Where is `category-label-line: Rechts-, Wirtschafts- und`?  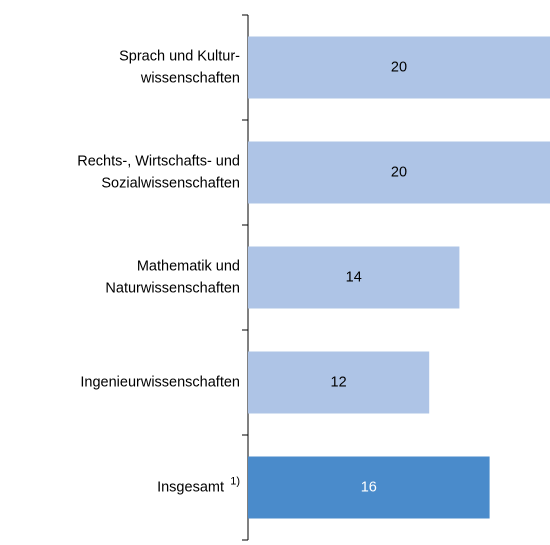 category-label-line: Rechts-, Wirtschafts- und is located at coordinates (158, 161).